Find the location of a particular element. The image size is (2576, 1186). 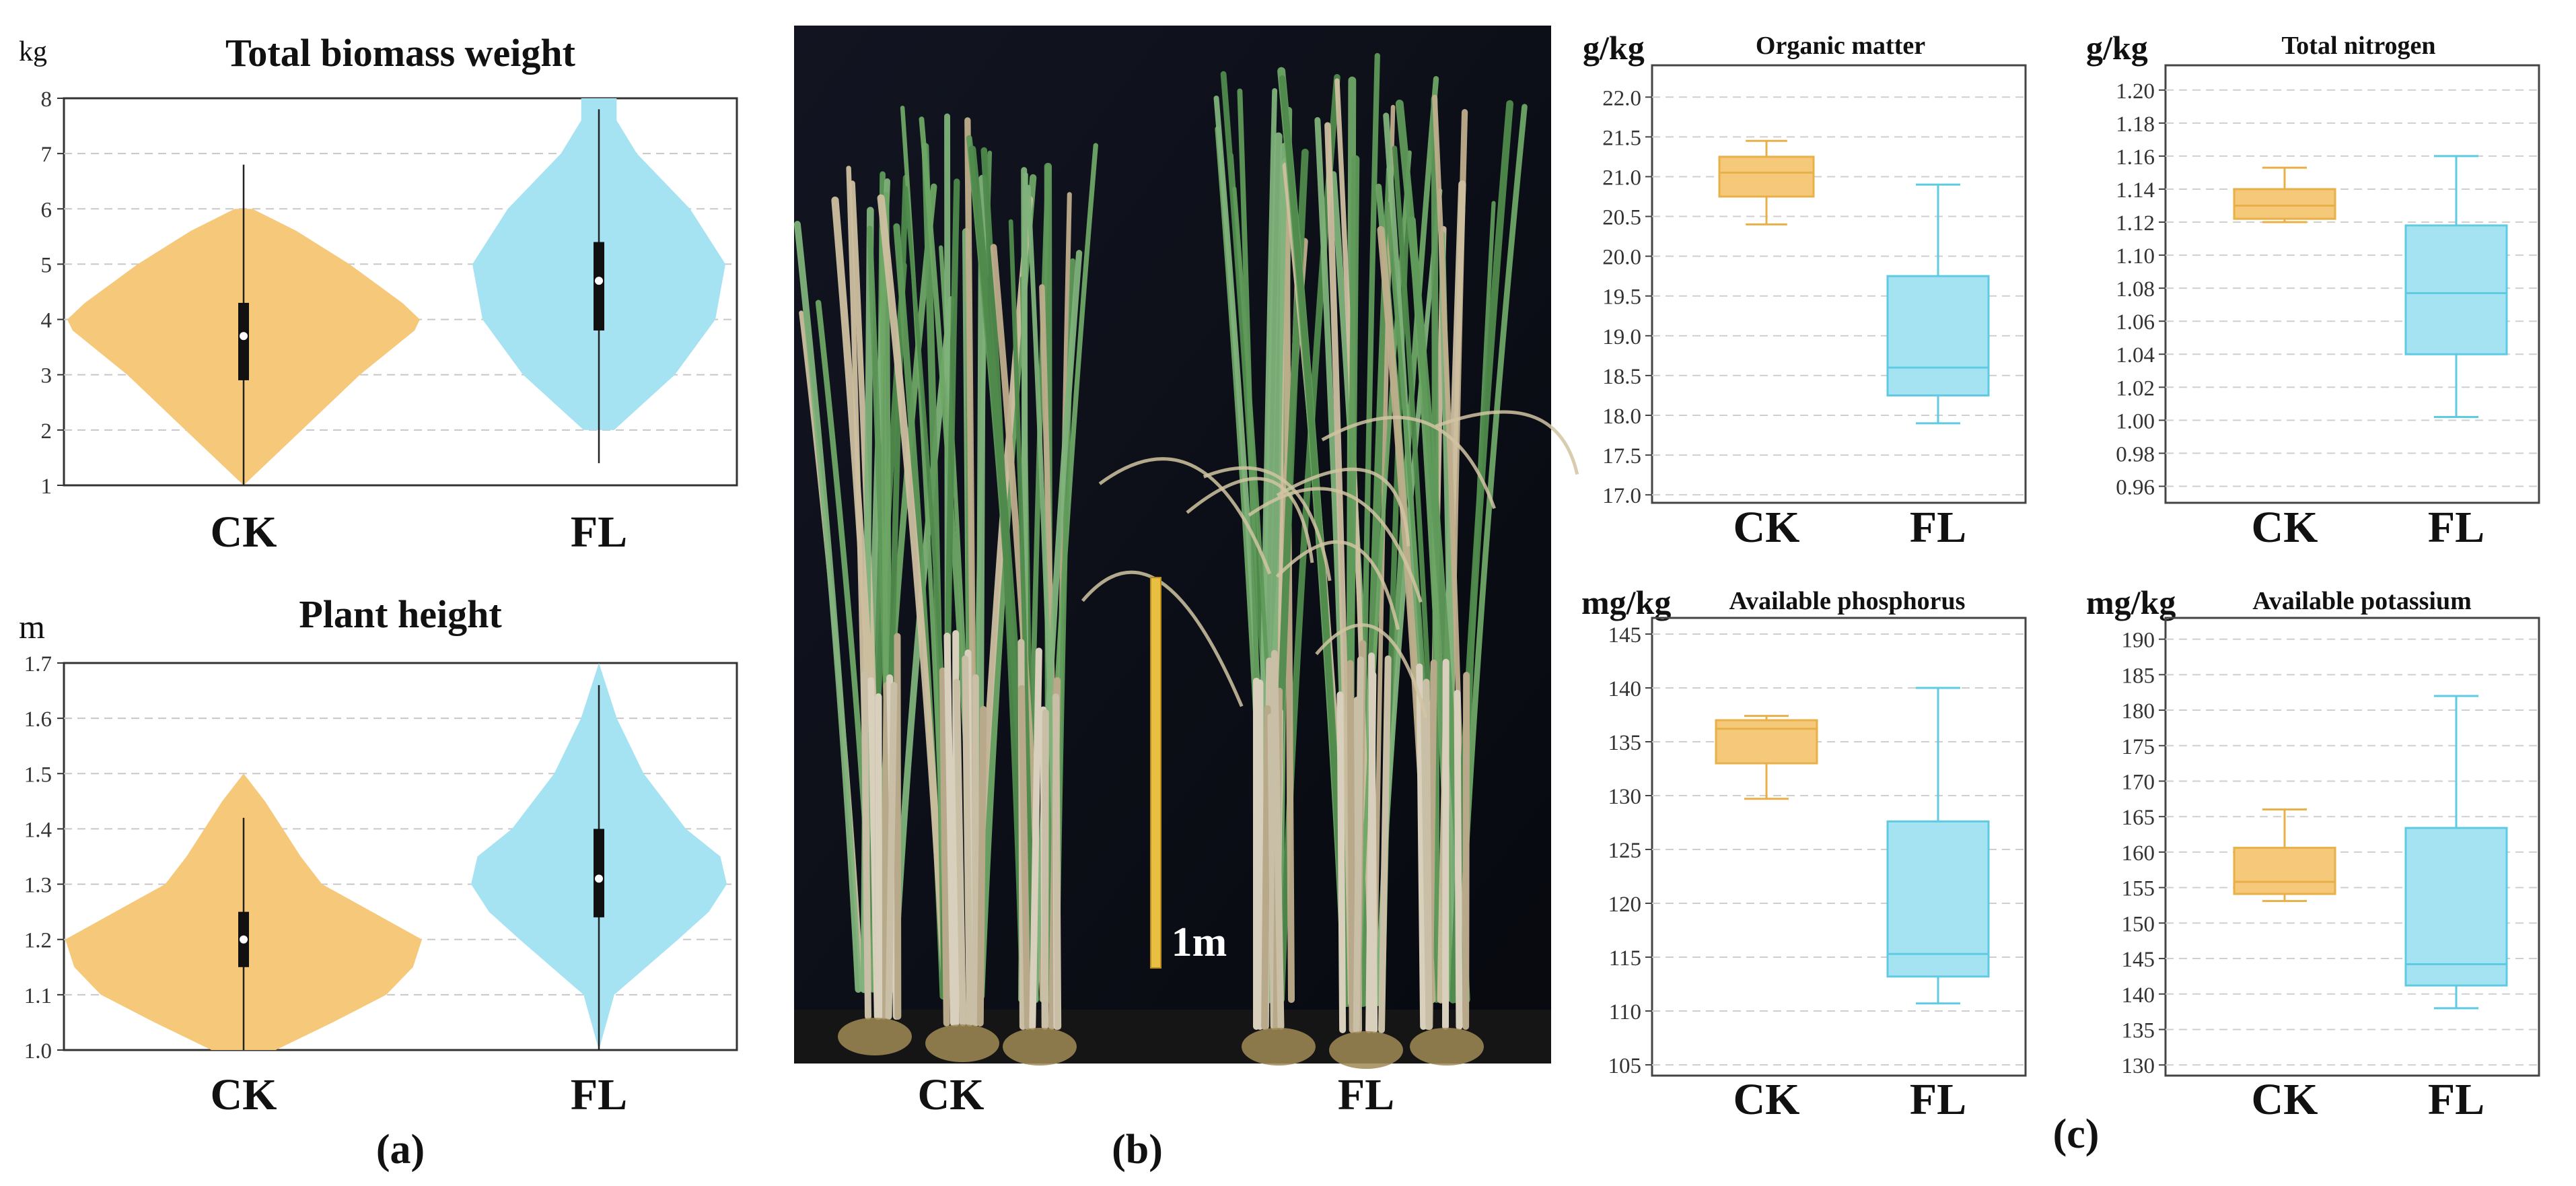

y-tick-label: 105 is located at coordinates (1625, 1066).